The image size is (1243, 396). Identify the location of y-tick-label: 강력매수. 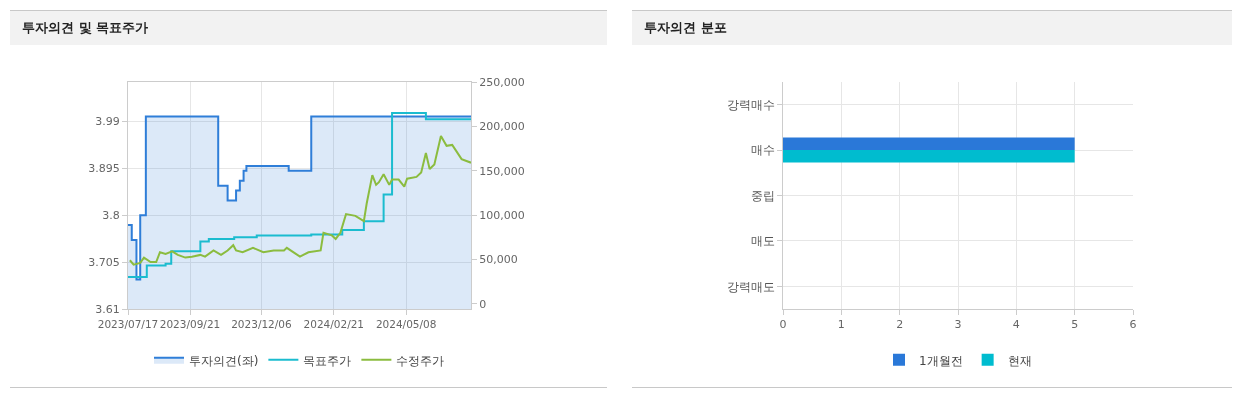
(750, 104).